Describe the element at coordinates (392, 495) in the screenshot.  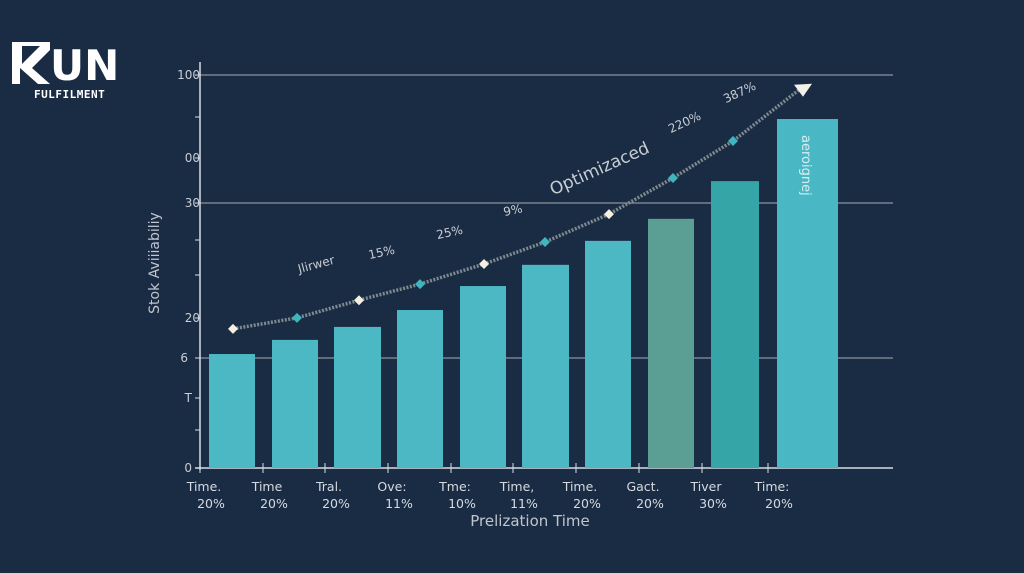
I see `x-tick-label: Ove: 11%` at that location.